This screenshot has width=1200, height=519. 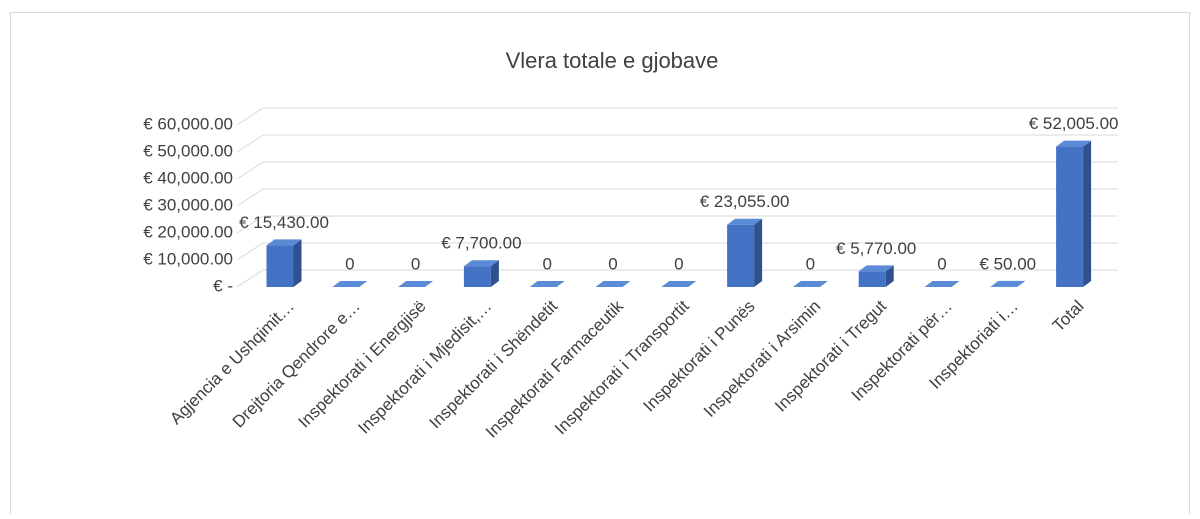 What do you see at coordinates (612, 60) in the screenshot?
I see `chart-title: Vlera totale e gjobave` at bounding box center [612, 60].